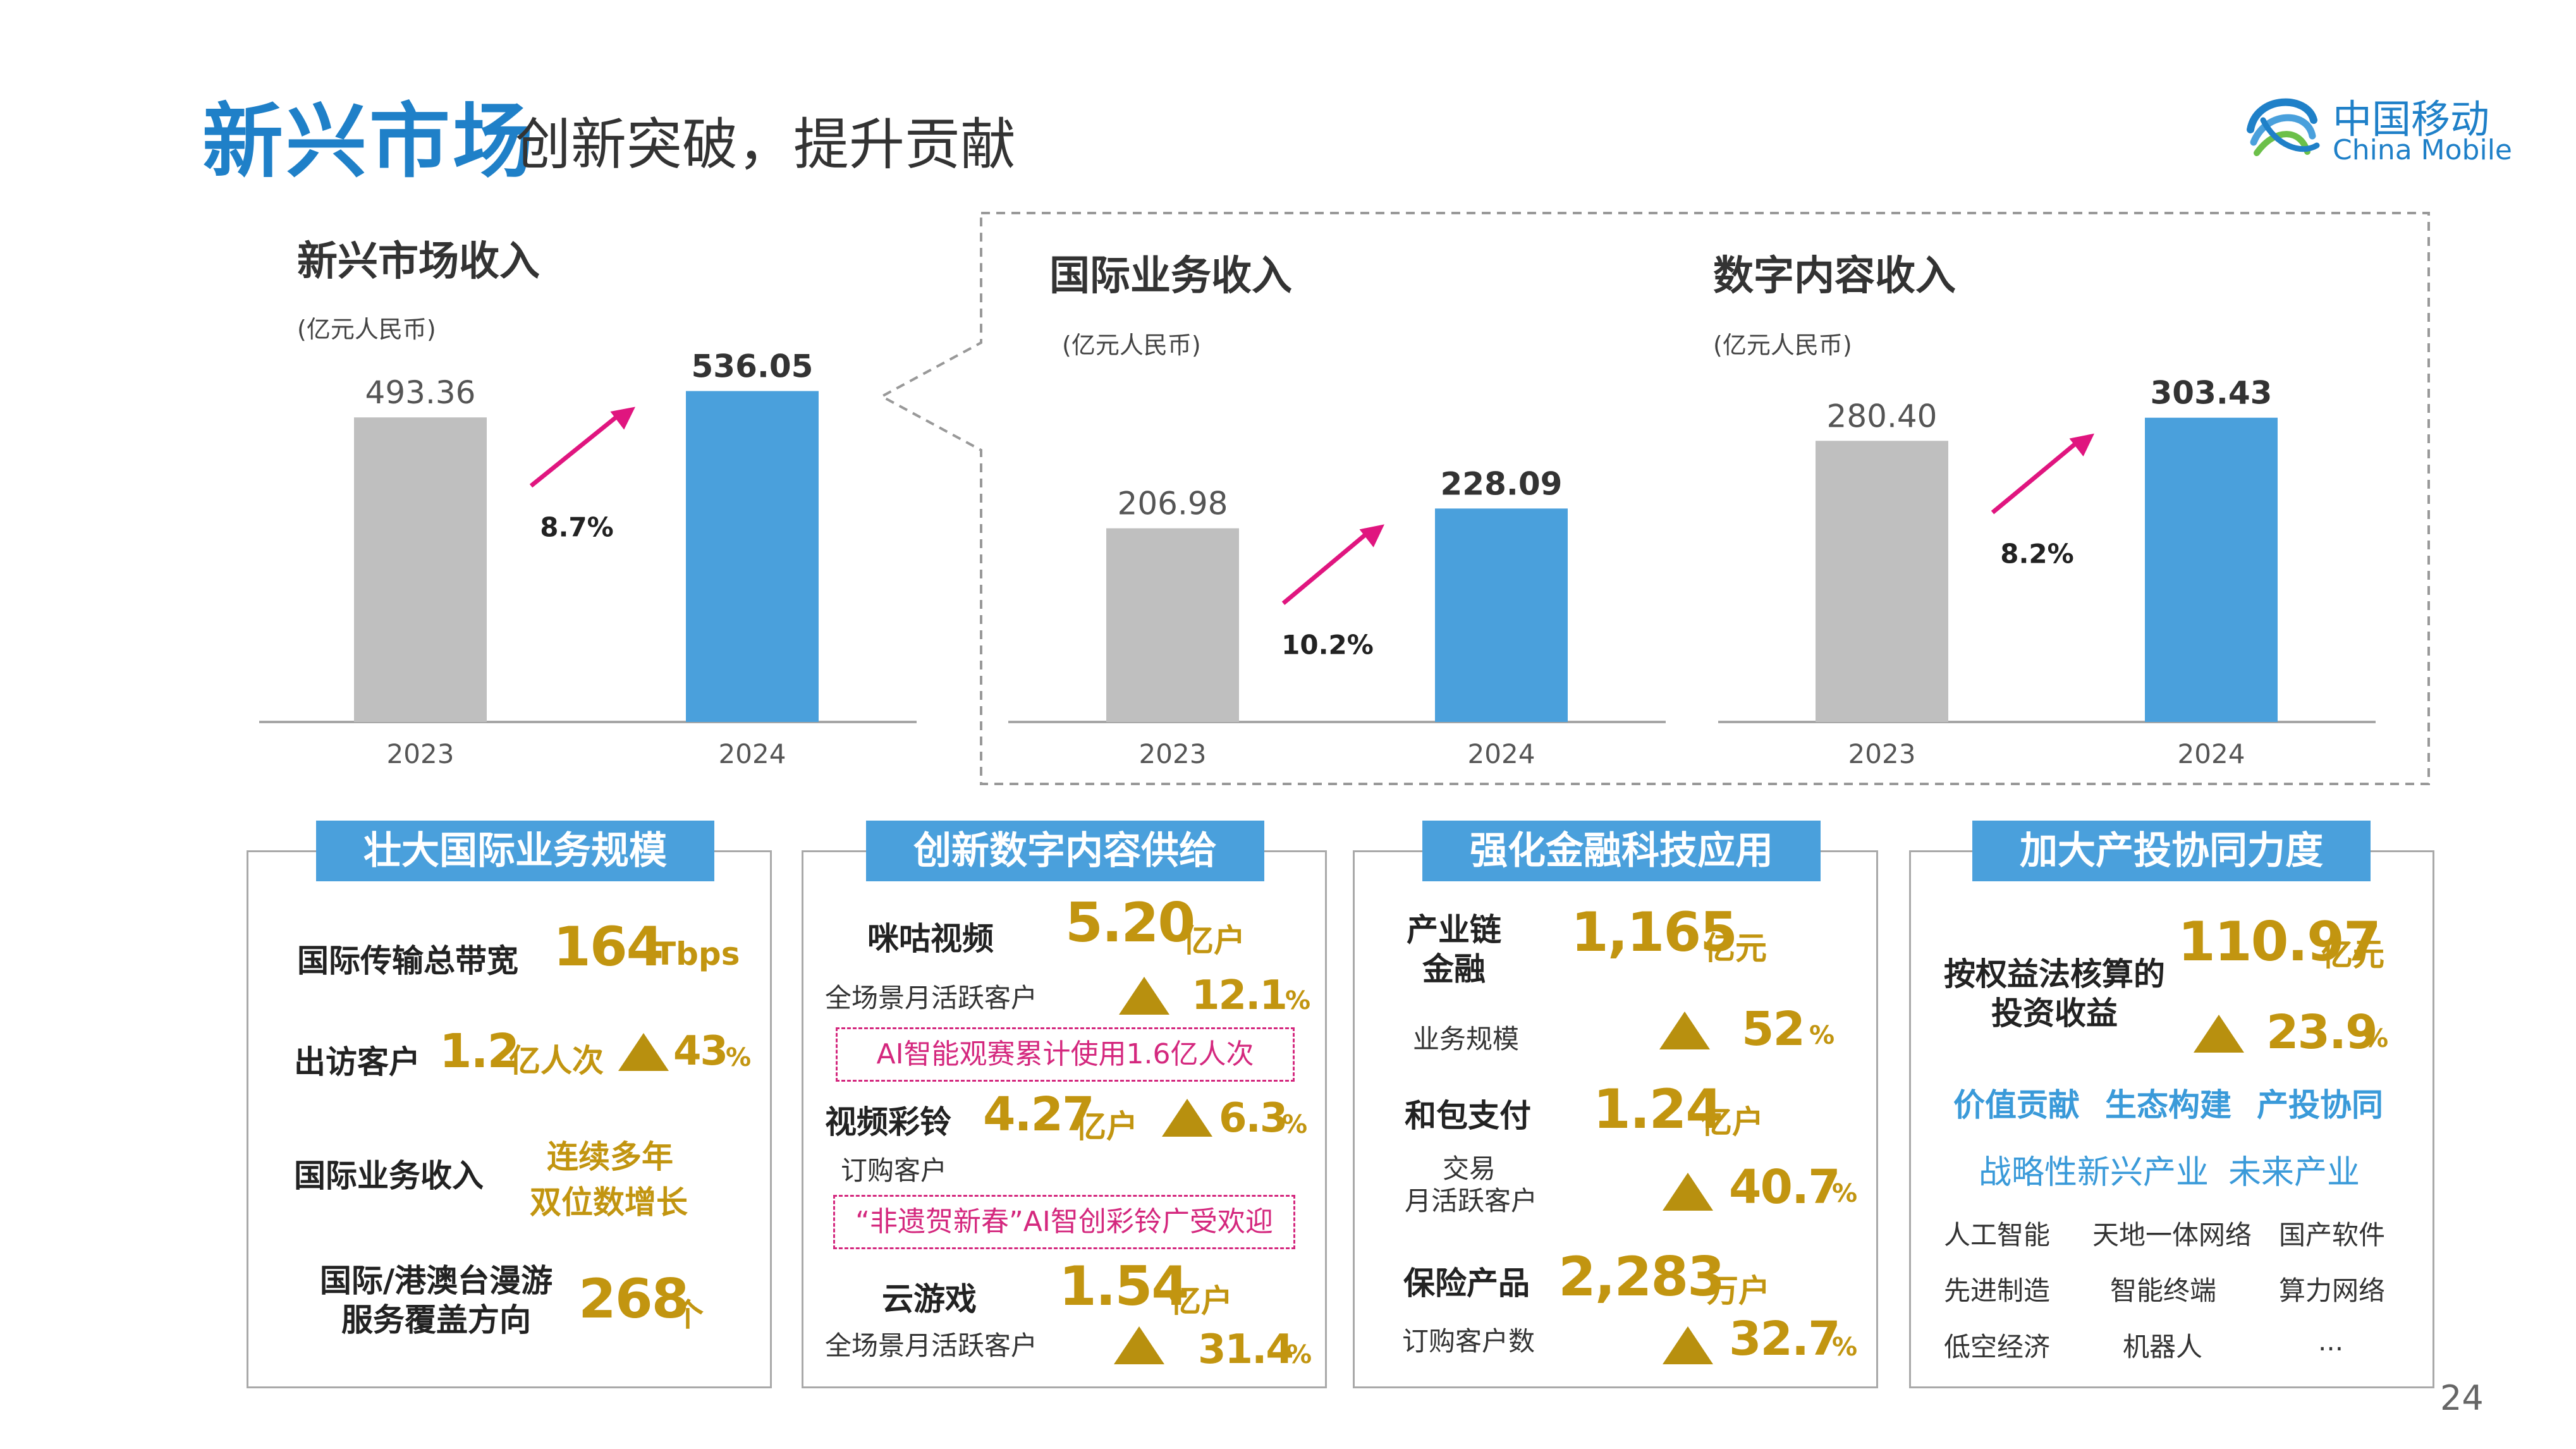 The height and width of the screenshot is (1449, 2576). What do you see at coordinates (420, 392) in the screenshot?
I see `data-label: 493.36` at bounding box center [420, 392].